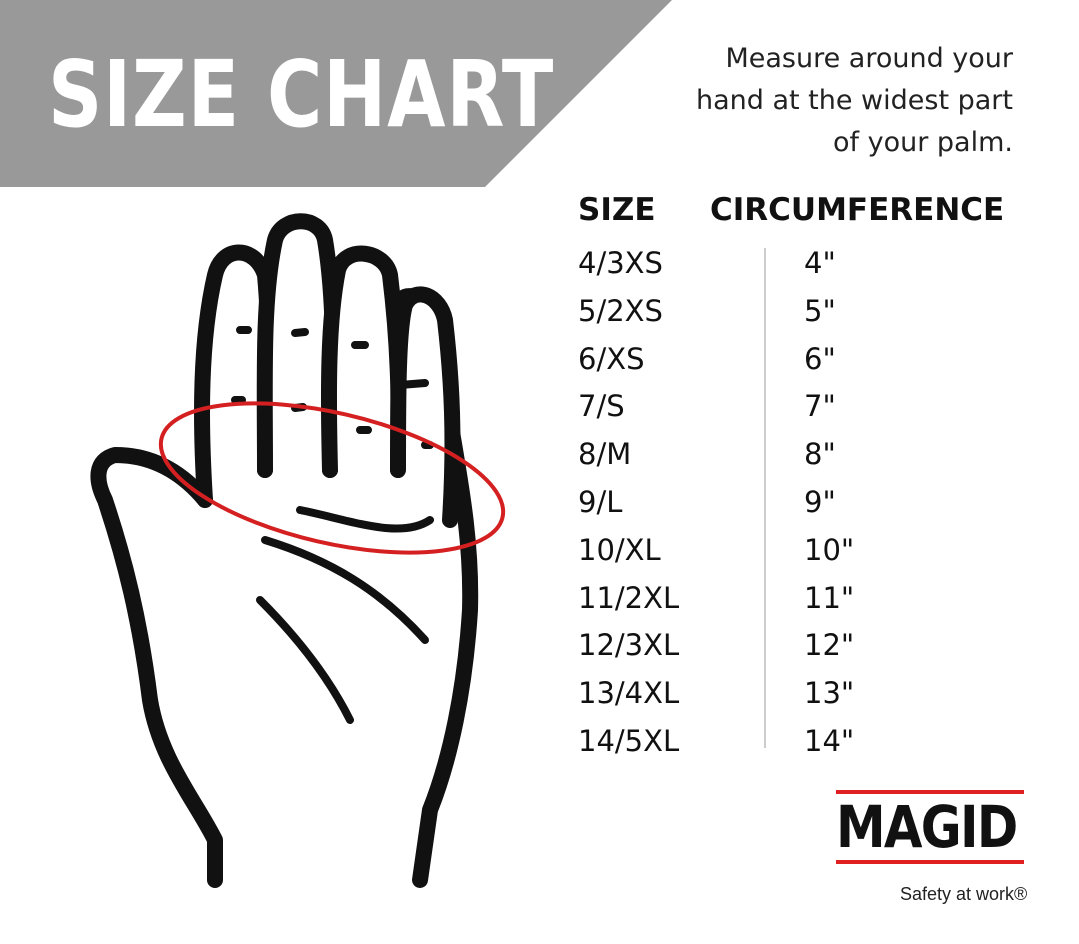 This screenshot has width=1079, height=944. Describe the element at coordinates (600, 501) in the screenshot. I see `size-cell: 9/L` at that location.